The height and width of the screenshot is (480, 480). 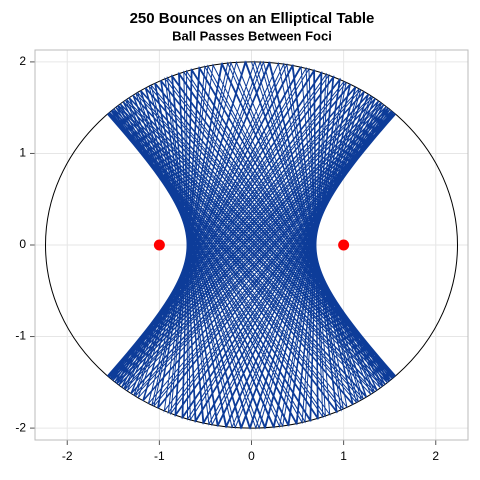 What do you see at coordinates (67, 456) in the screenshot?
I see `x-tick-label: -2` at bounding box center [67, 456].